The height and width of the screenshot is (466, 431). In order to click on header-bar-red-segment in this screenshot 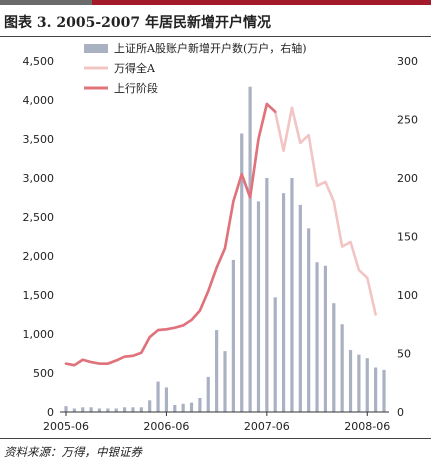, I will do `click(261, 2)`.